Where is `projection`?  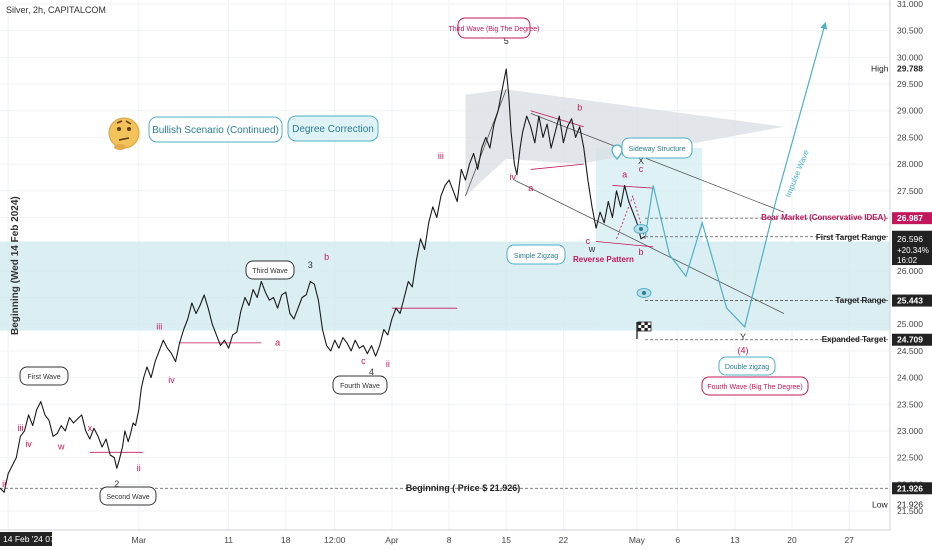
projection is located at coordinates (722, 175).